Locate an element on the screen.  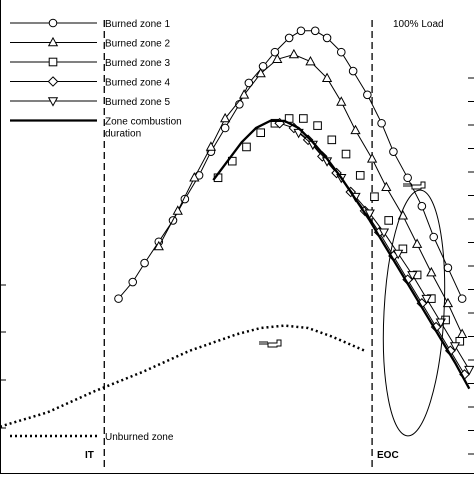
legend-label: Burned zone 4 is located at coordinates (137, 83).